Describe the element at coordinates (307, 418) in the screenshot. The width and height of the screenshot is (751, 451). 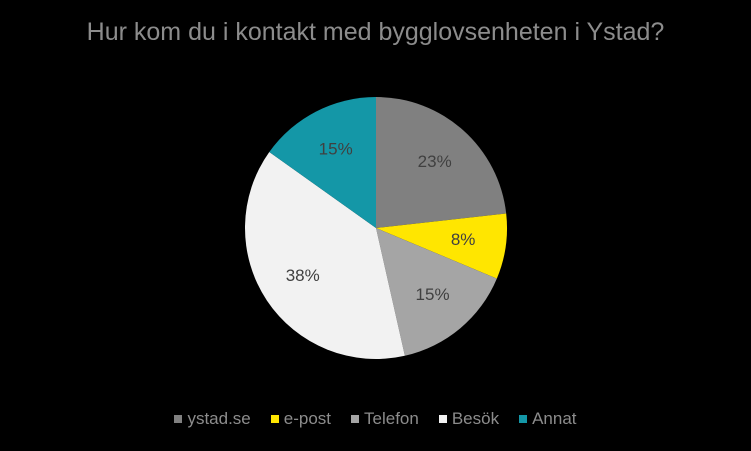
I see `legend-label: e-post` at that location.